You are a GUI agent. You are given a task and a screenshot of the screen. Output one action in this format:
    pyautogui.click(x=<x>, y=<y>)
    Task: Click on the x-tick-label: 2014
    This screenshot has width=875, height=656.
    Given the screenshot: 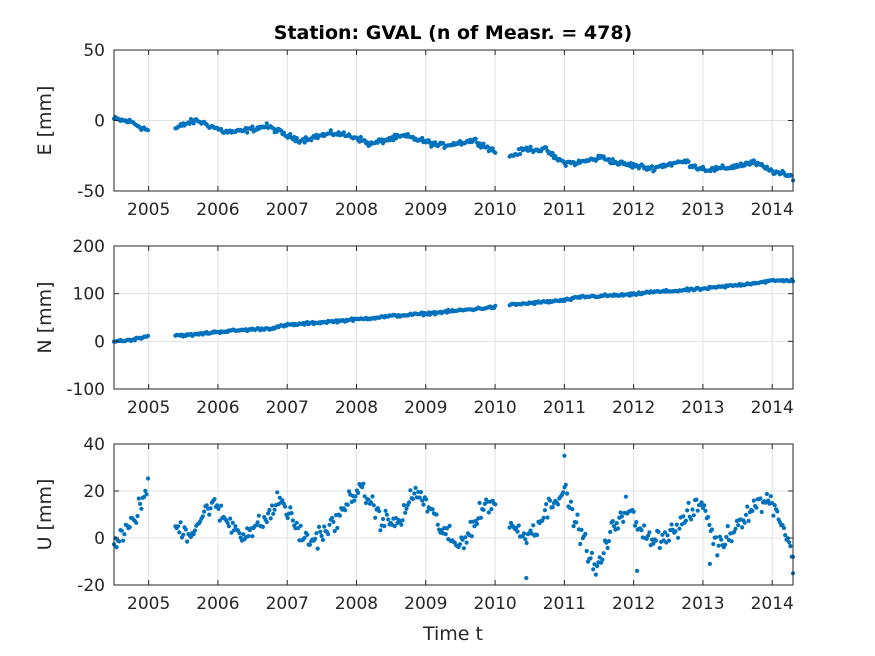 What is the action you would take?
    pyautogui.click(x=772, y=210)
    